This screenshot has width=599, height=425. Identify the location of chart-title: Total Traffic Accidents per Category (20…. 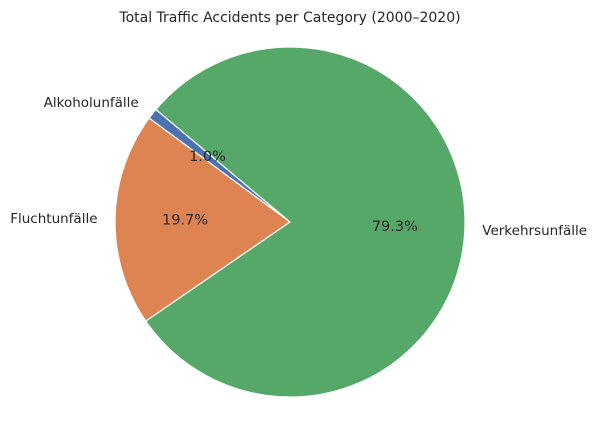
(289, 18).